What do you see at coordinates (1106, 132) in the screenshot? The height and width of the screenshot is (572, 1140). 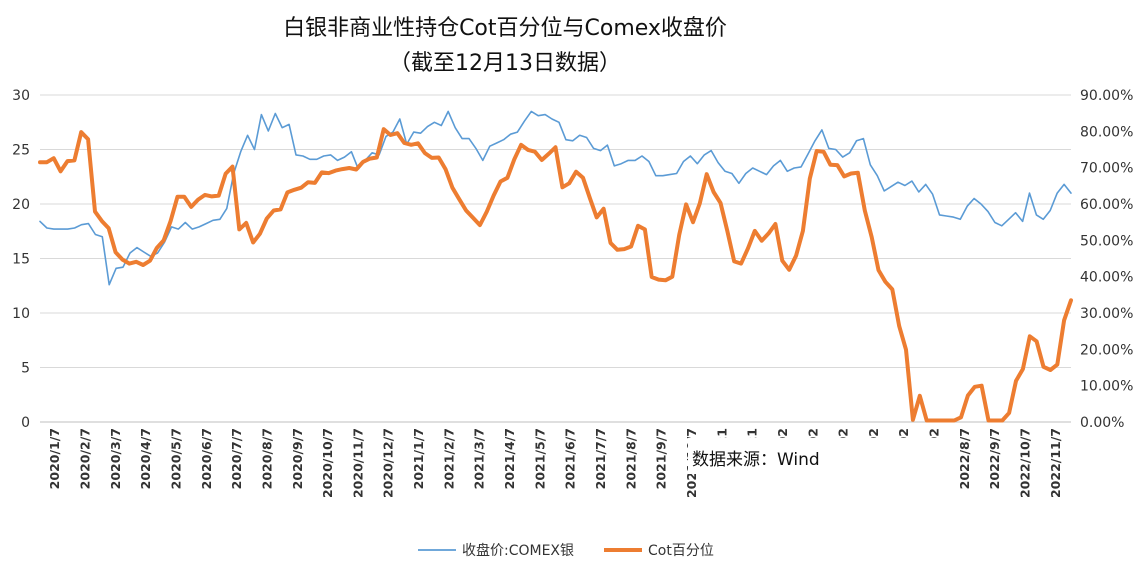 I see `y-right-tick-label: 80.00%` at bounding box center [1106, 132].